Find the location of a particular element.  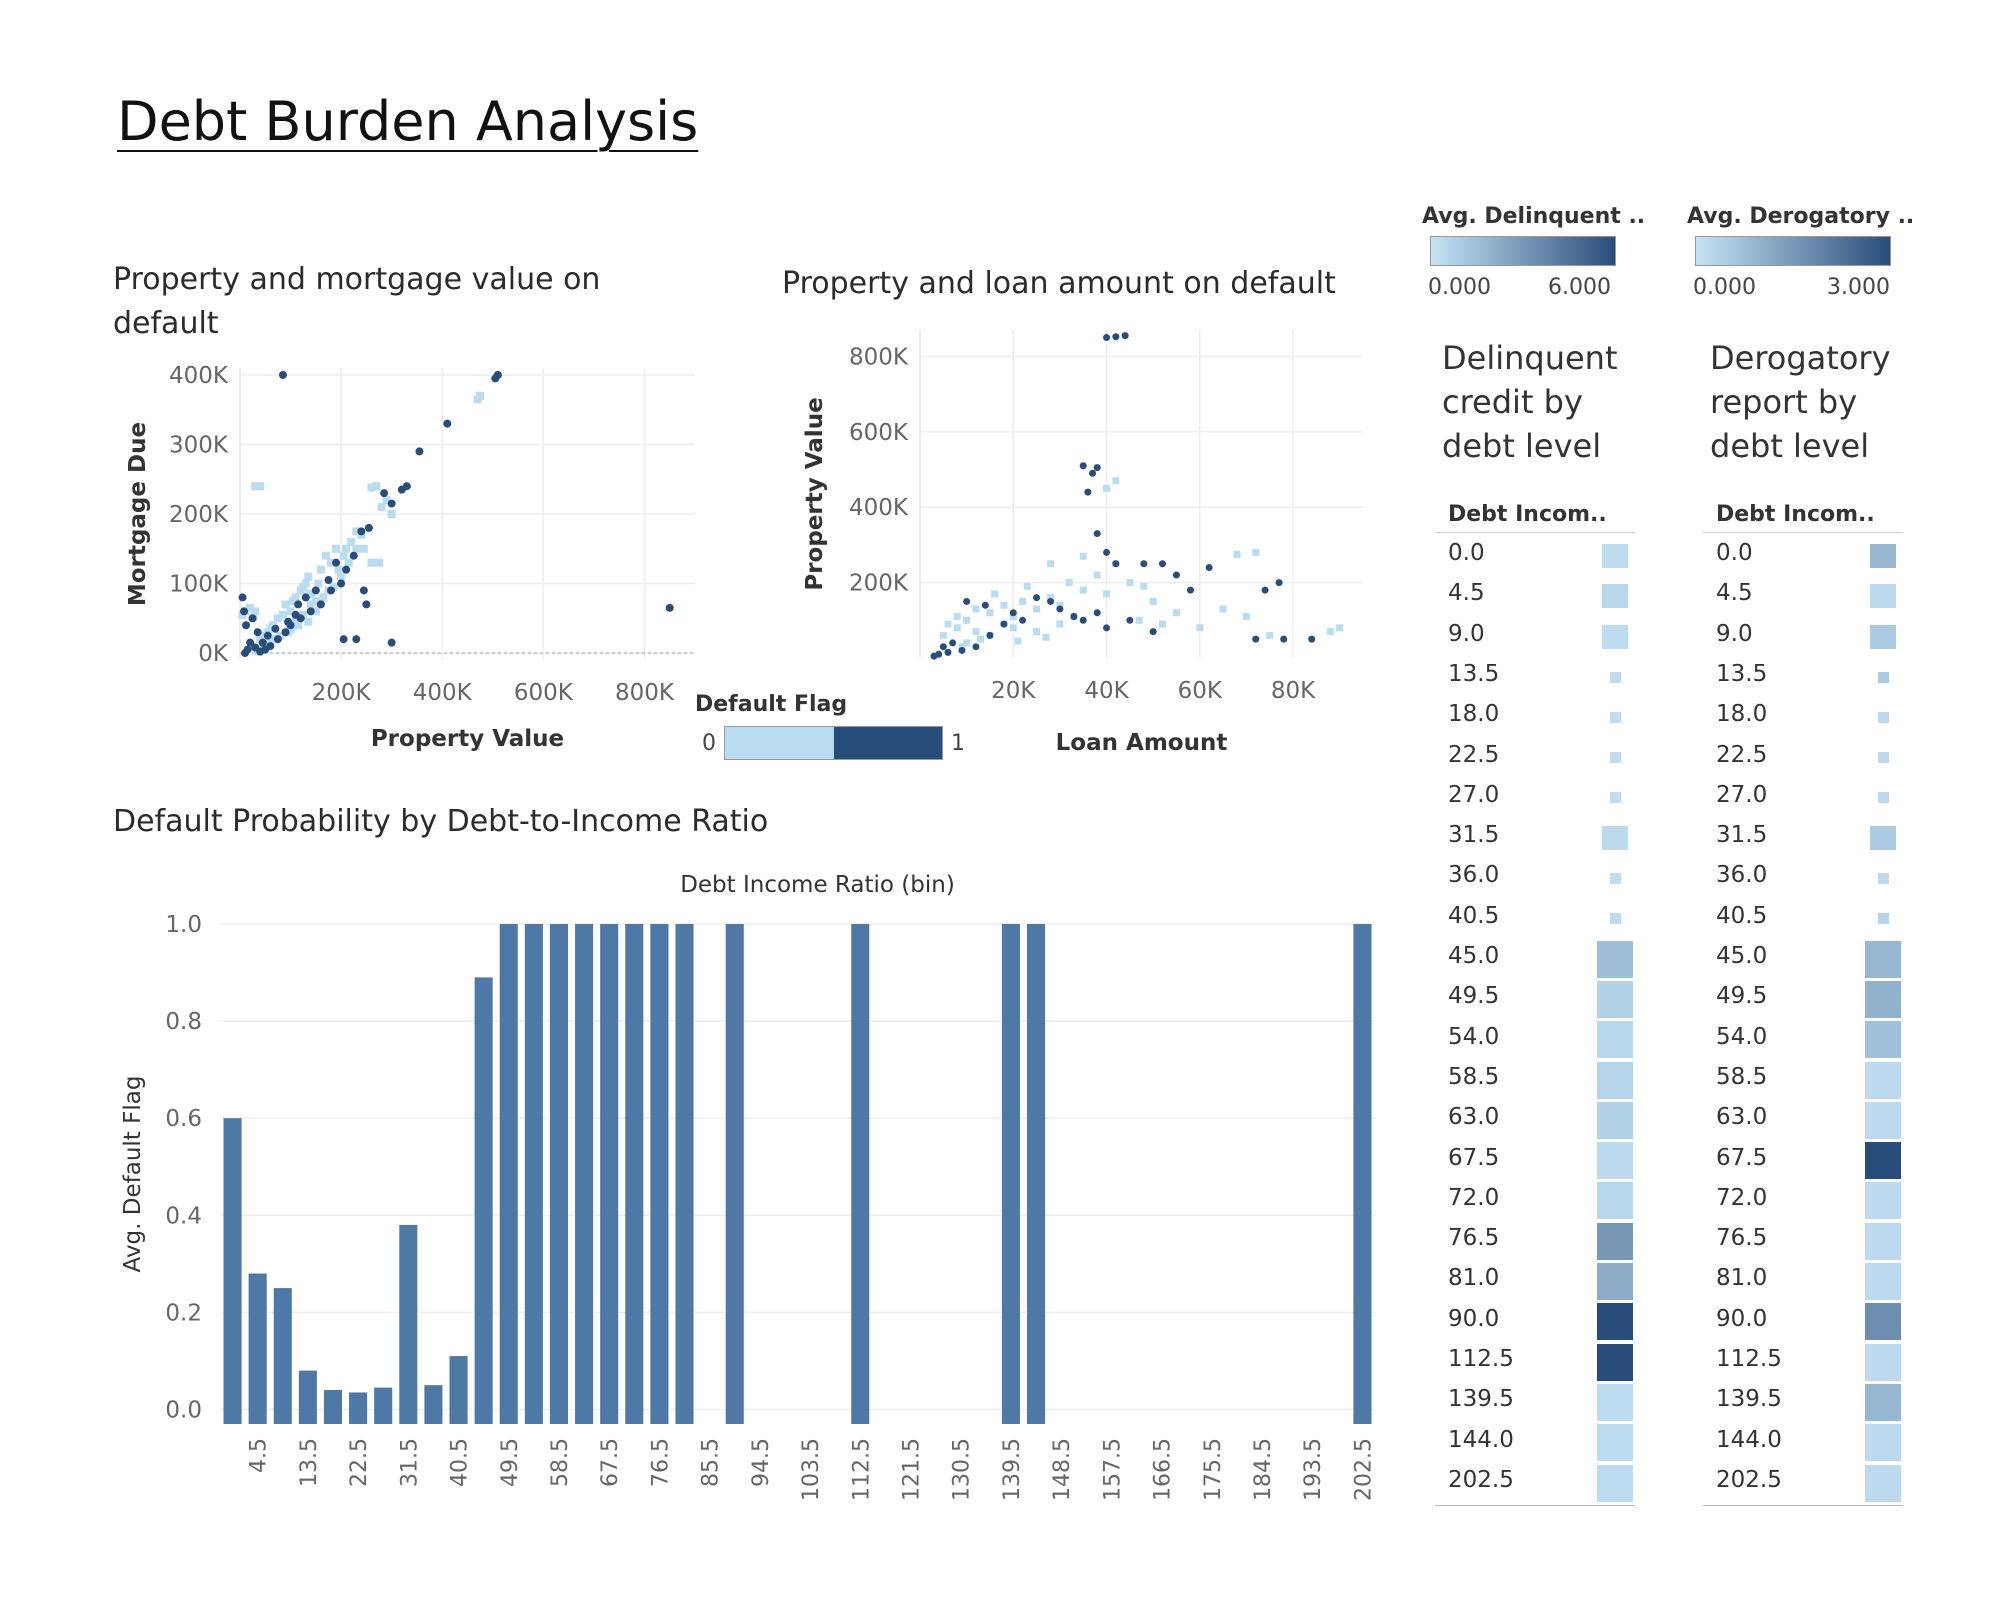

derogatory-table-title: Derogatory report by debt level is located at coordinates (1800, 402).